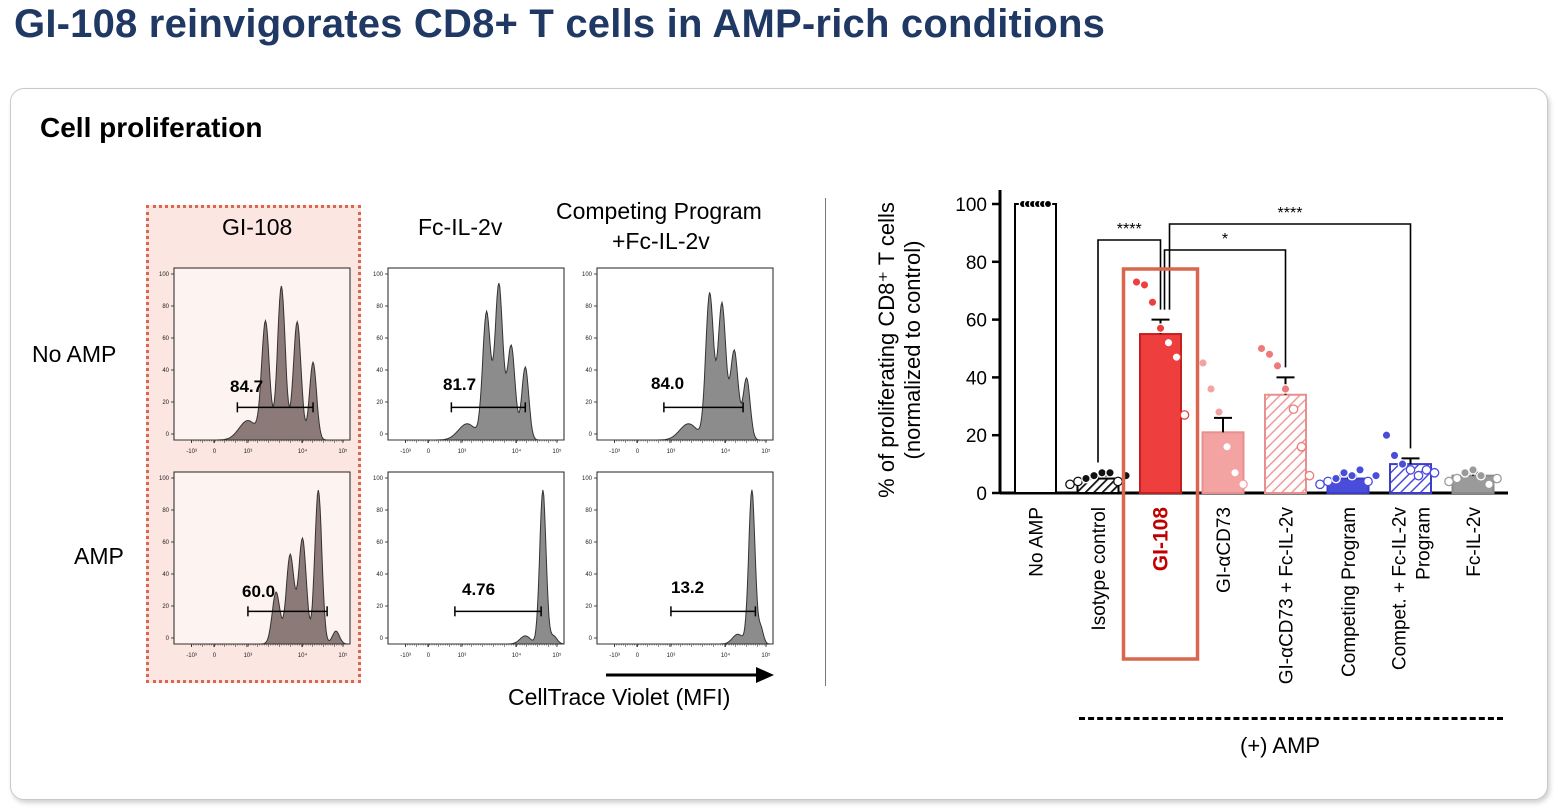  Describe the element at coordinates (976, 436) in the screenshot. I see `y-tick-label: 20` at that location.